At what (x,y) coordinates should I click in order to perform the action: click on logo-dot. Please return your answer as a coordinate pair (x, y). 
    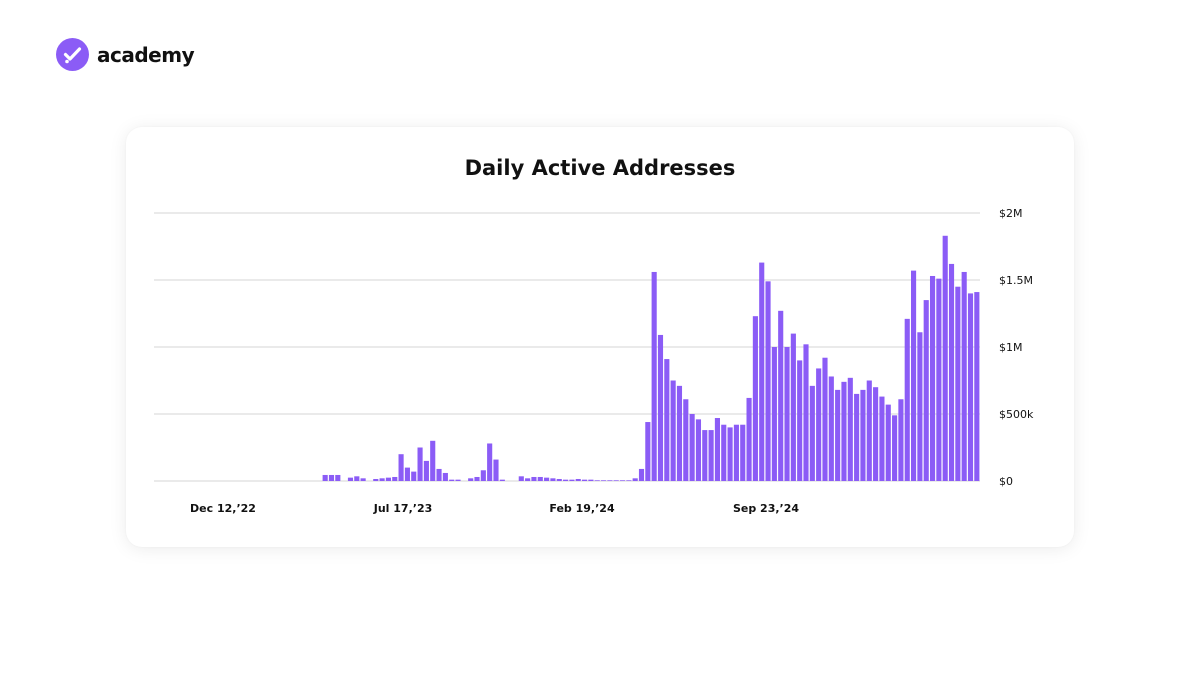
    Looking at the image, I should click on (67, 61).